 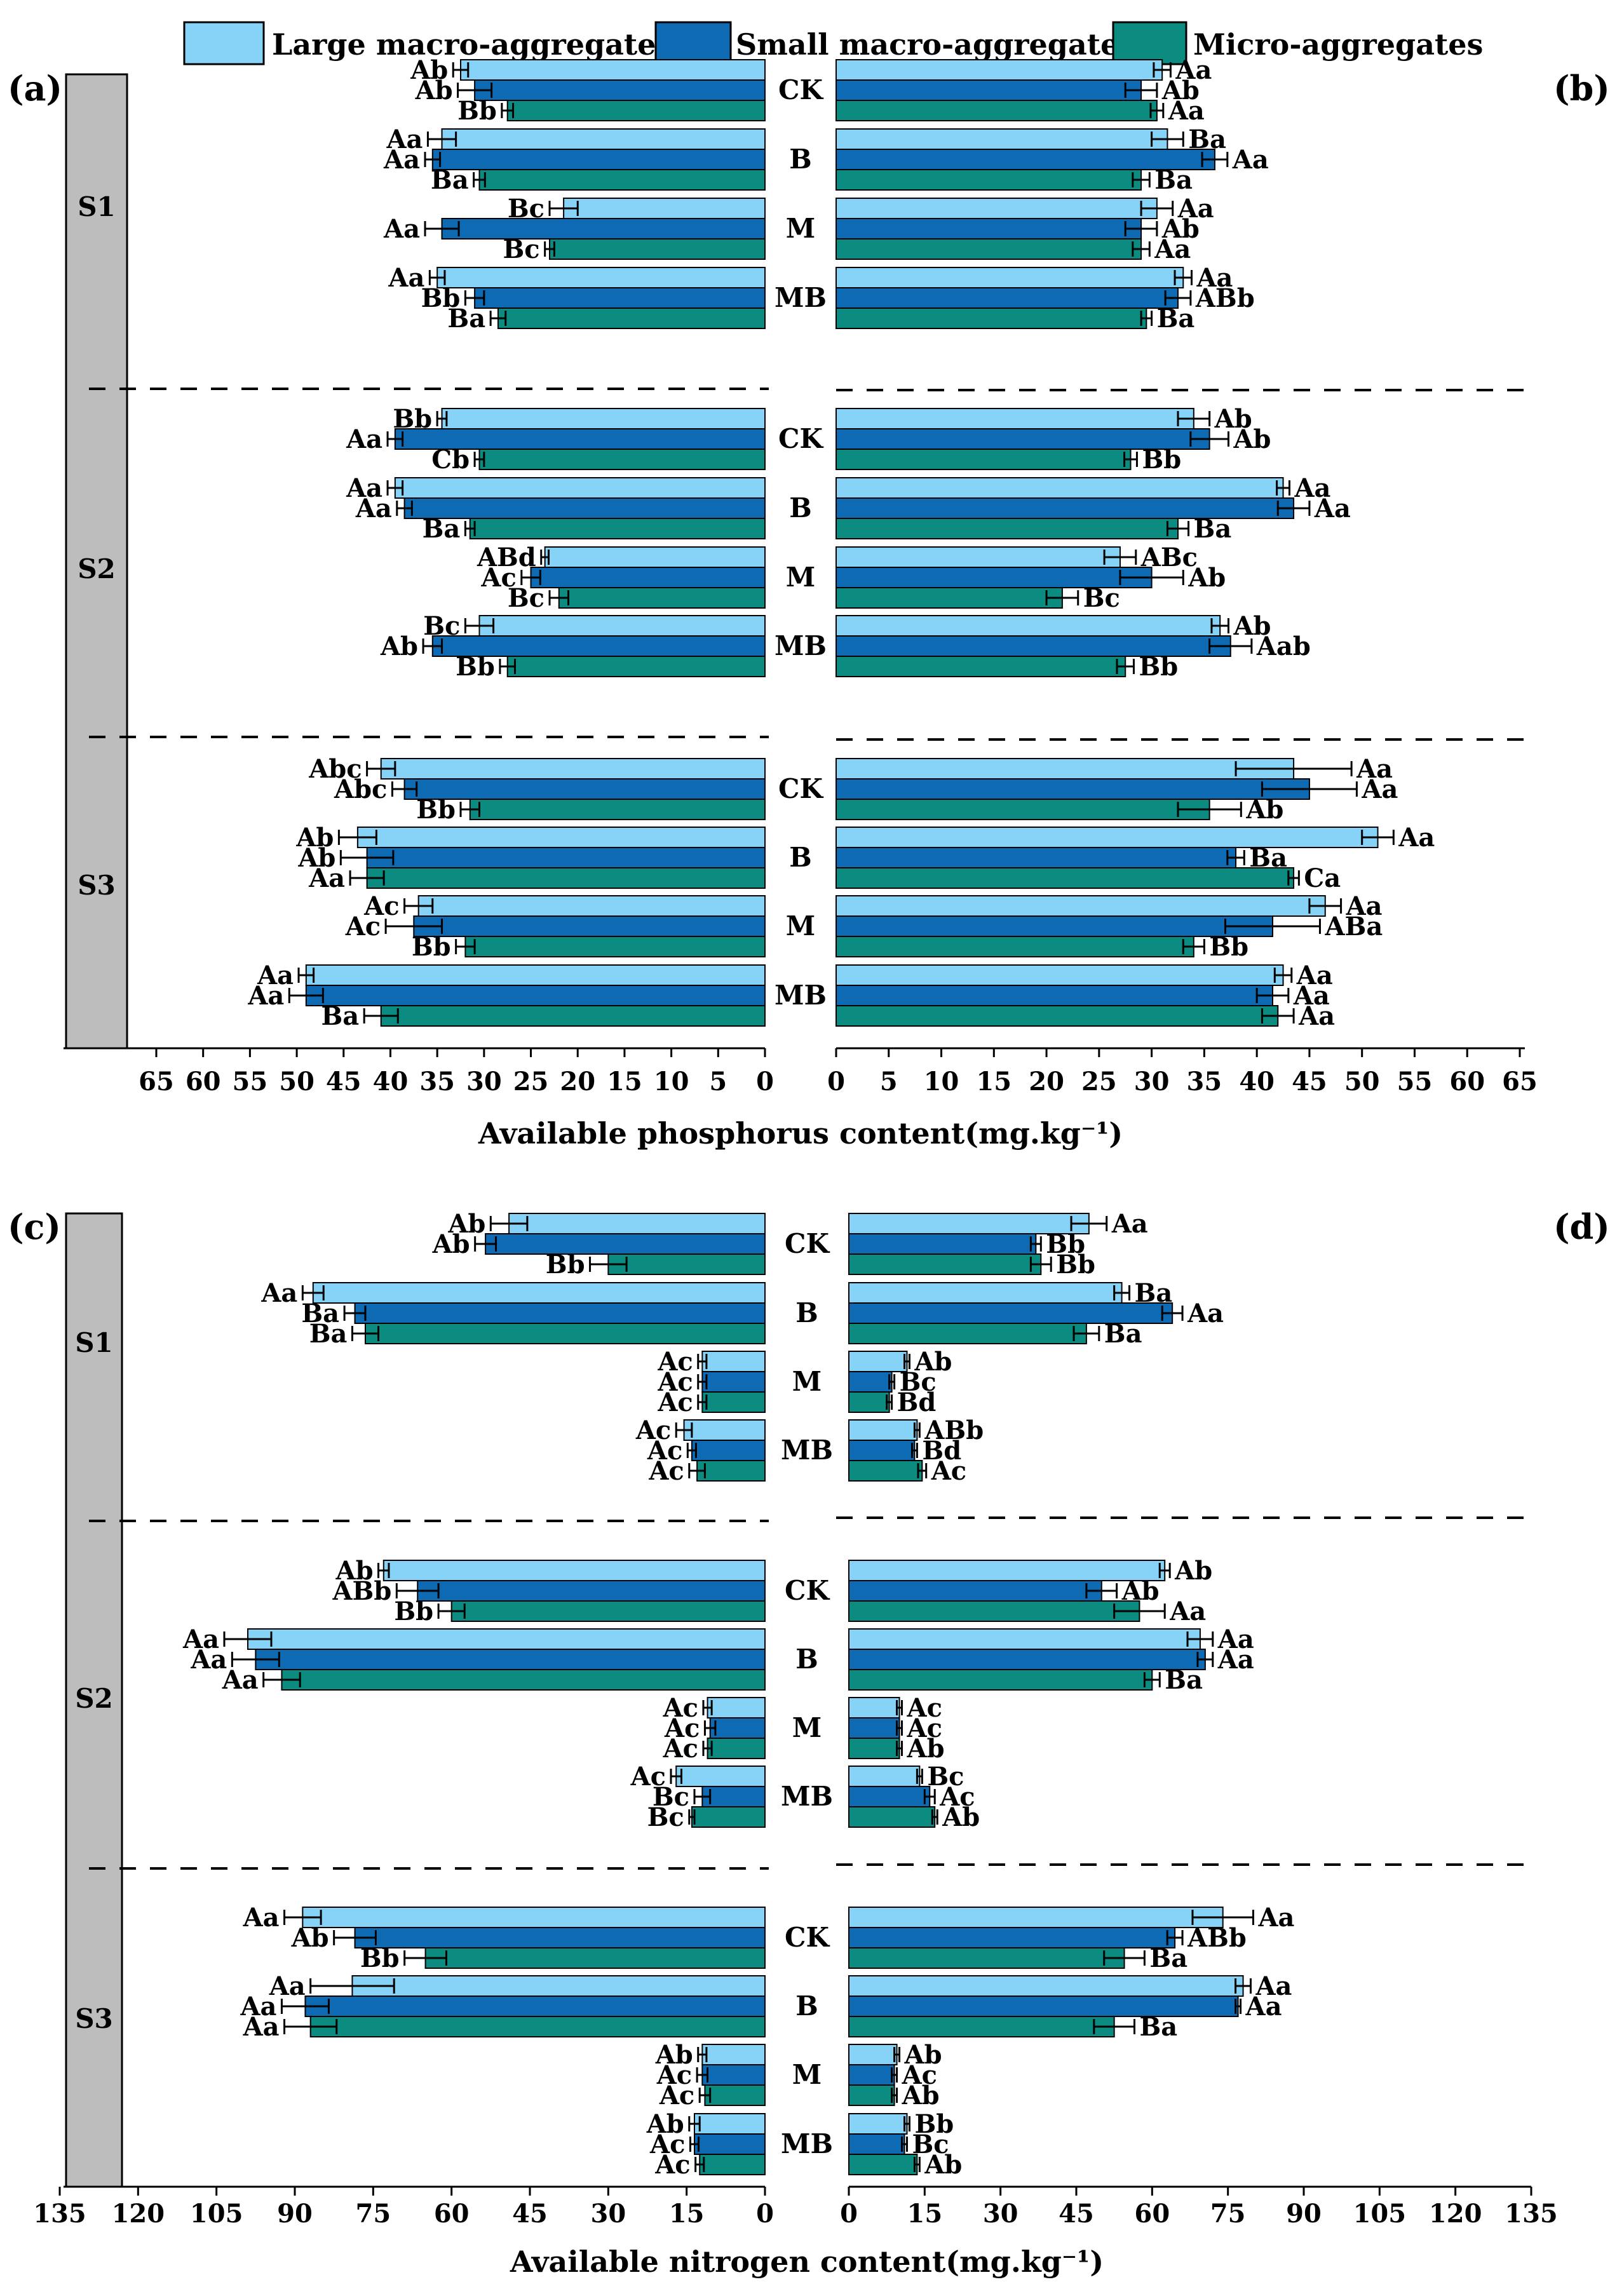 I want to click on significance-label: Bb, so click(x=1075, y=1265).